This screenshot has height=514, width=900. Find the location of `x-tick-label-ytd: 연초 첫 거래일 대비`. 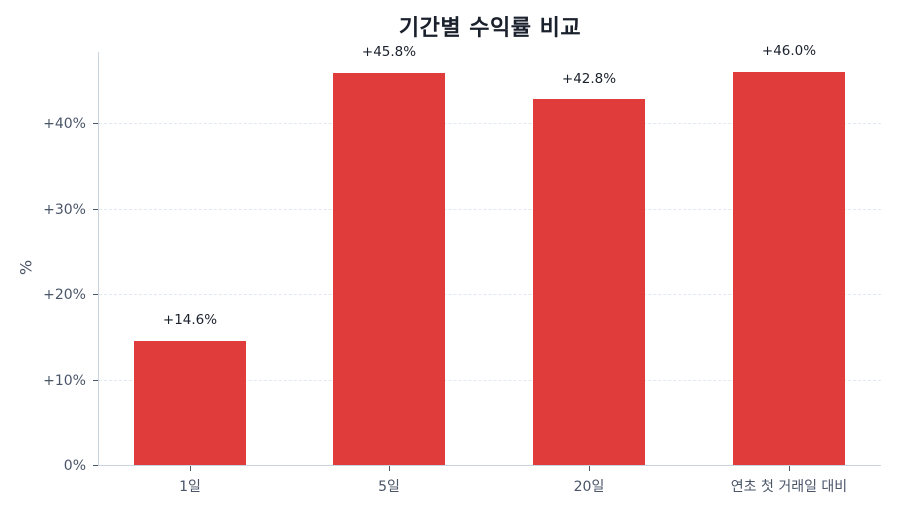

x-tick-label-ytd: 연초 첫 거래일 대비 is located at coordinates (789, 487).